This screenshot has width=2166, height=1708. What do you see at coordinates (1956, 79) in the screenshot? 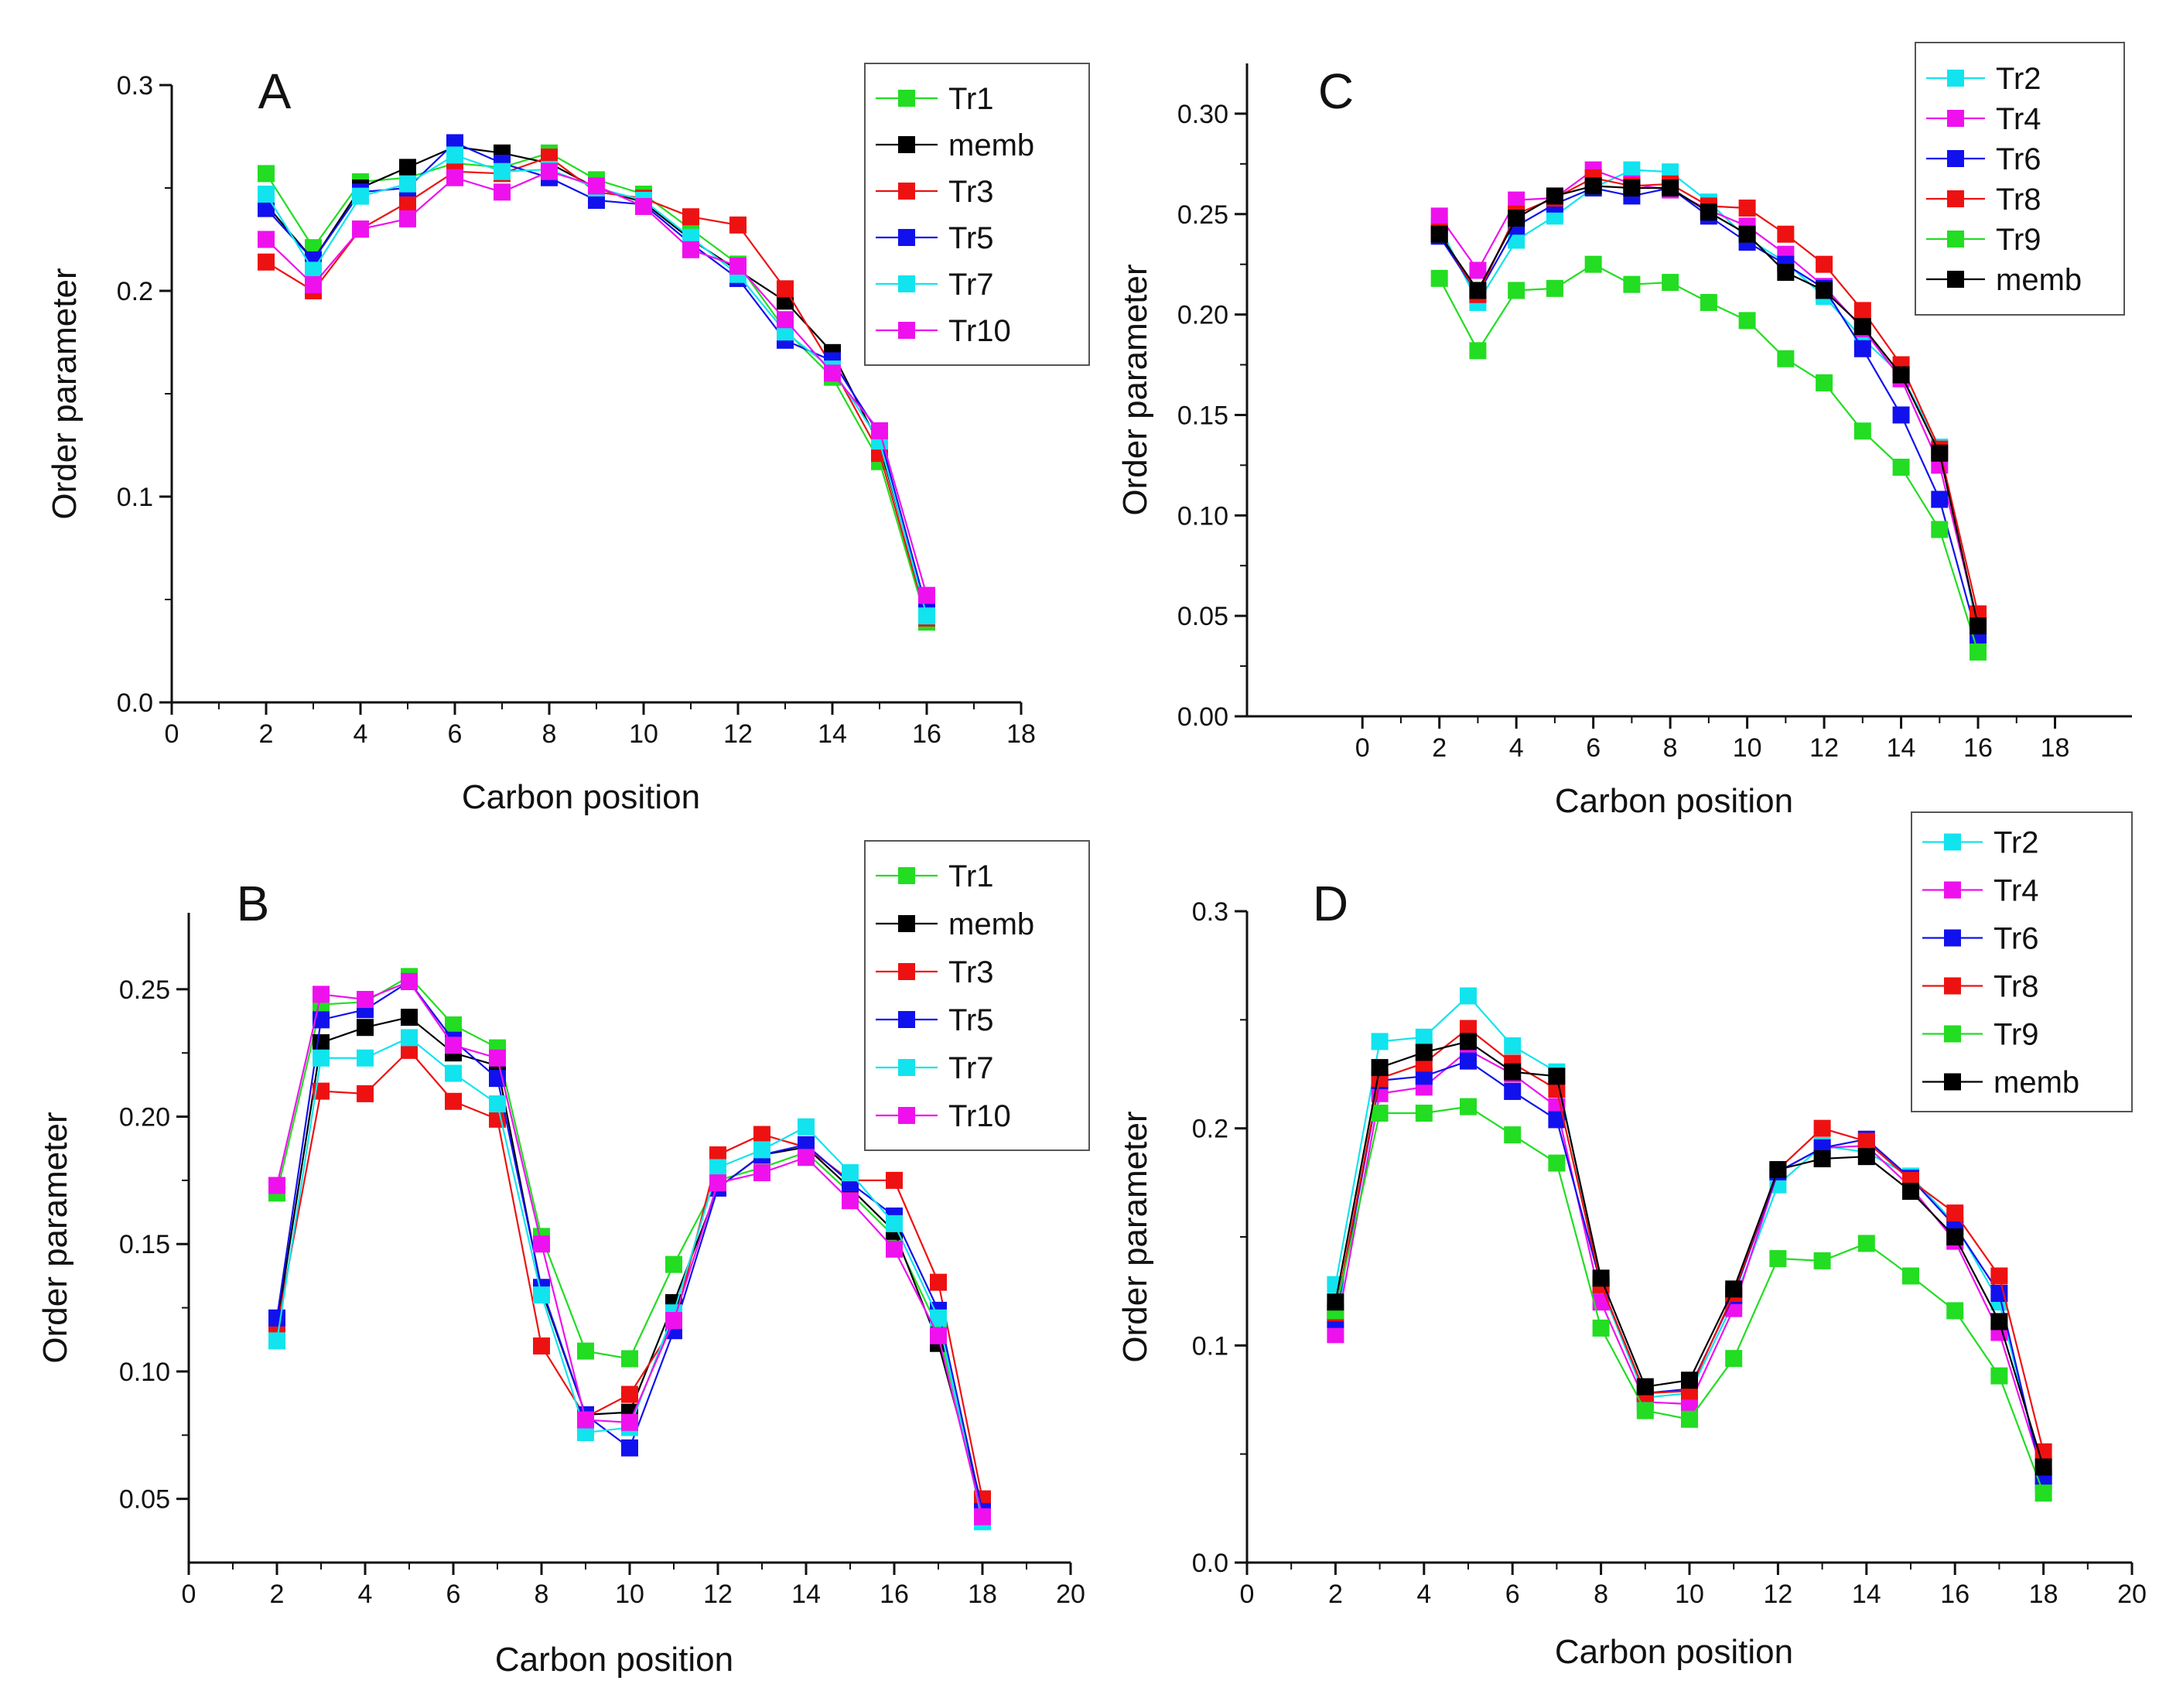
I see `legend-marker-c-tr2` at bounding box center [1956, 79].